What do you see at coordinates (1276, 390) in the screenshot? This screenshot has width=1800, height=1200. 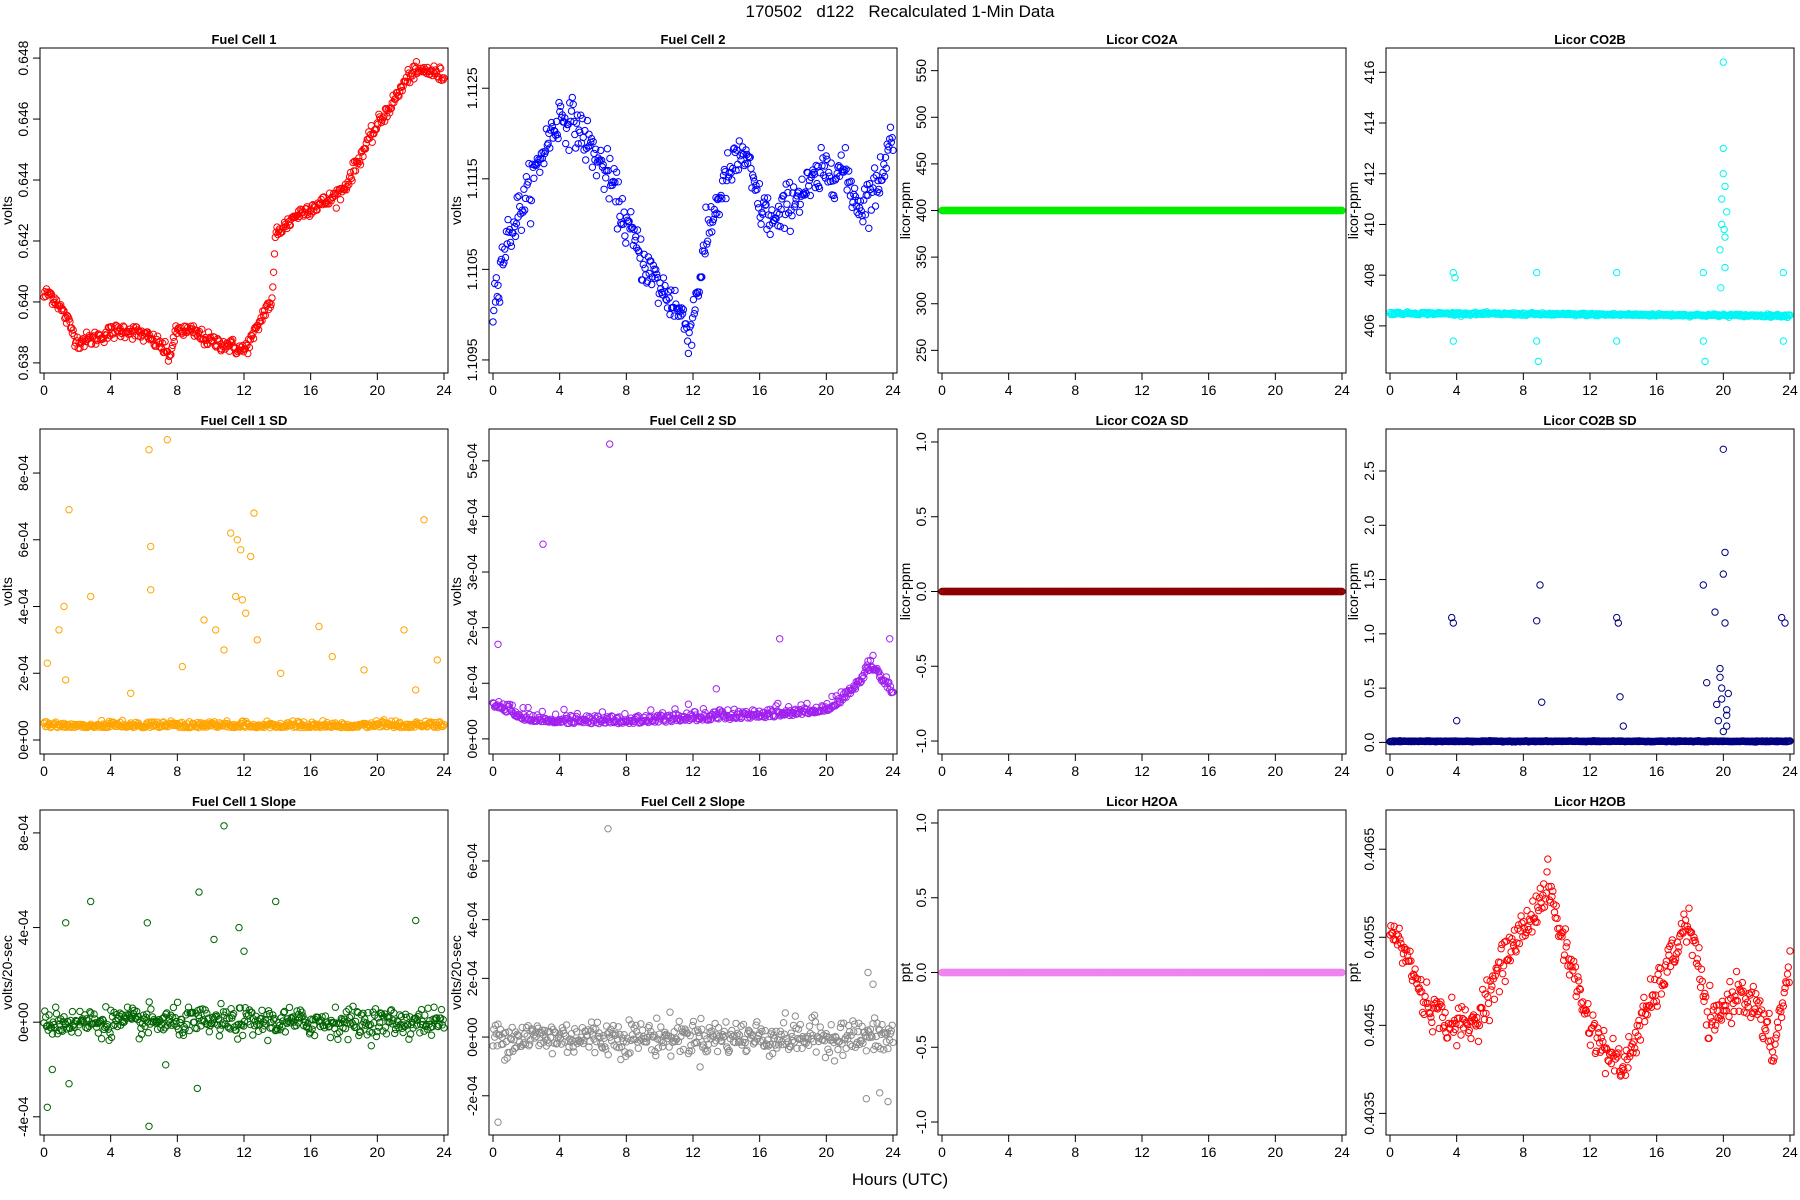 I see `x-tick-label: 20` at bounding box center [1276, 390].